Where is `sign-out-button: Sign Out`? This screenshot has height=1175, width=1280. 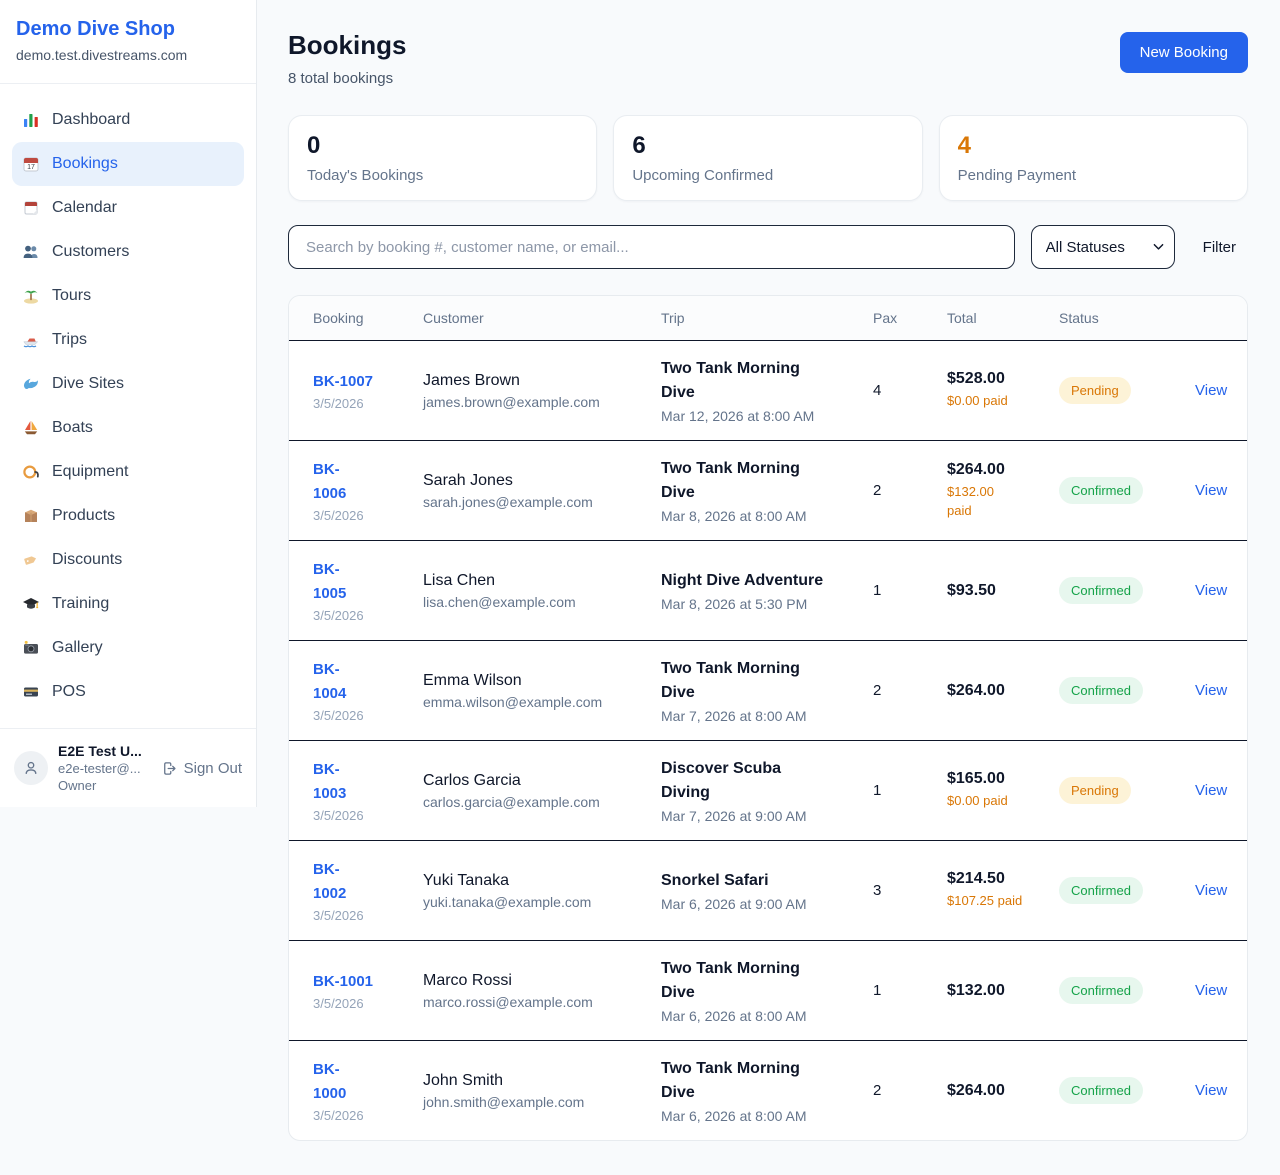 sign-out-button: Sign Out is located at coordinates (201, 768).